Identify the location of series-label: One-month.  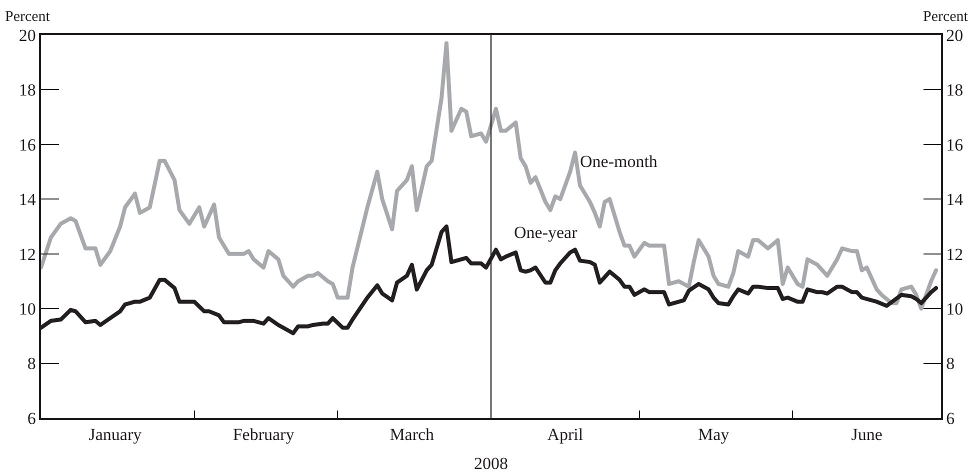
(619, 161).